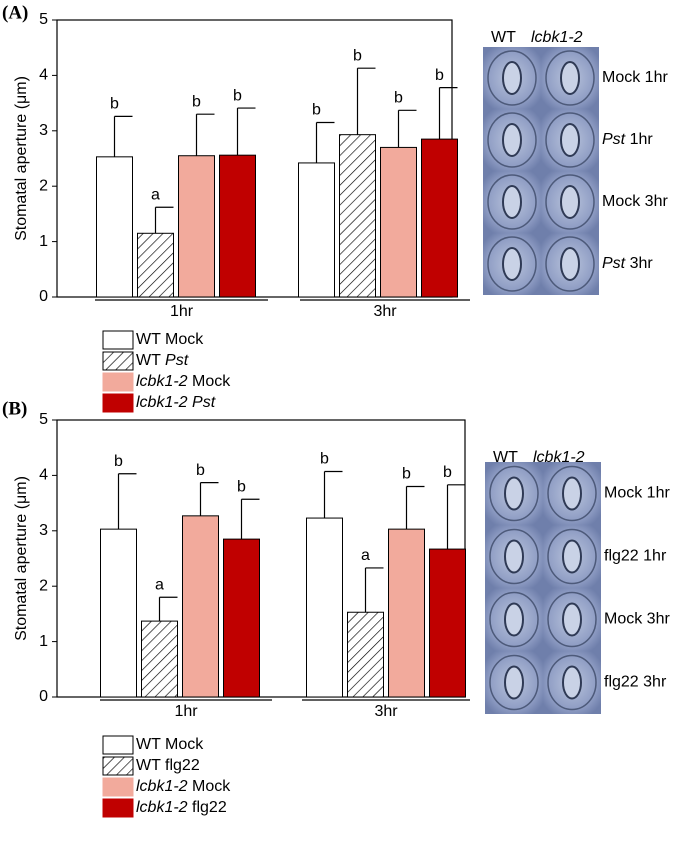  Describe the element at coordinates (14, 408) in the screenshot. I see `panel-tag: (B)` at that location.